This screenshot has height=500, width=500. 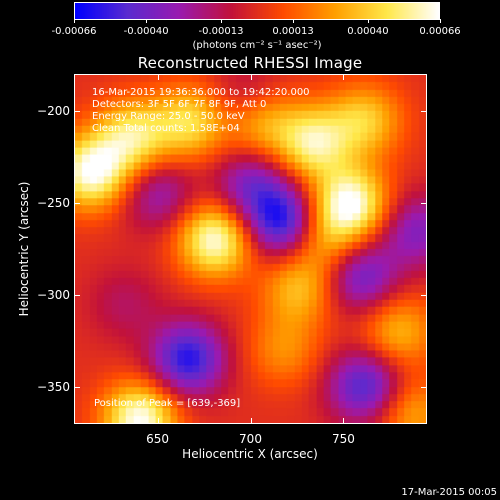 What do you see at coordinates (257, 45) in the screenshot?
I see `colorbar-units: (photons cm⁻² s⁻¹ asec⁻²)` at bounding box center [257, 45].